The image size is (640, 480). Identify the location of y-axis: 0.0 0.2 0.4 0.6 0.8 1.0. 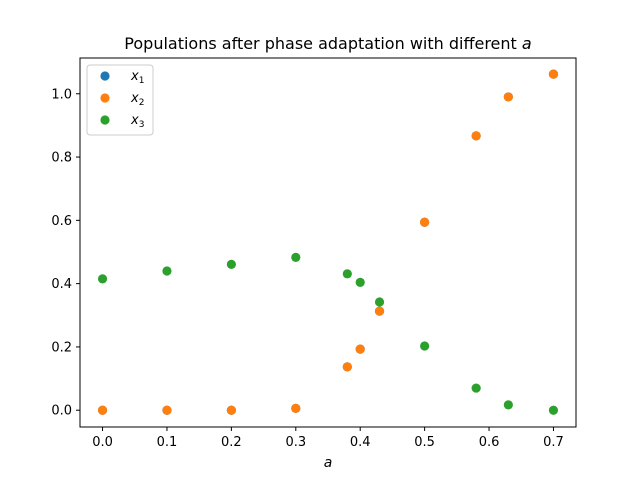
(65, 253).